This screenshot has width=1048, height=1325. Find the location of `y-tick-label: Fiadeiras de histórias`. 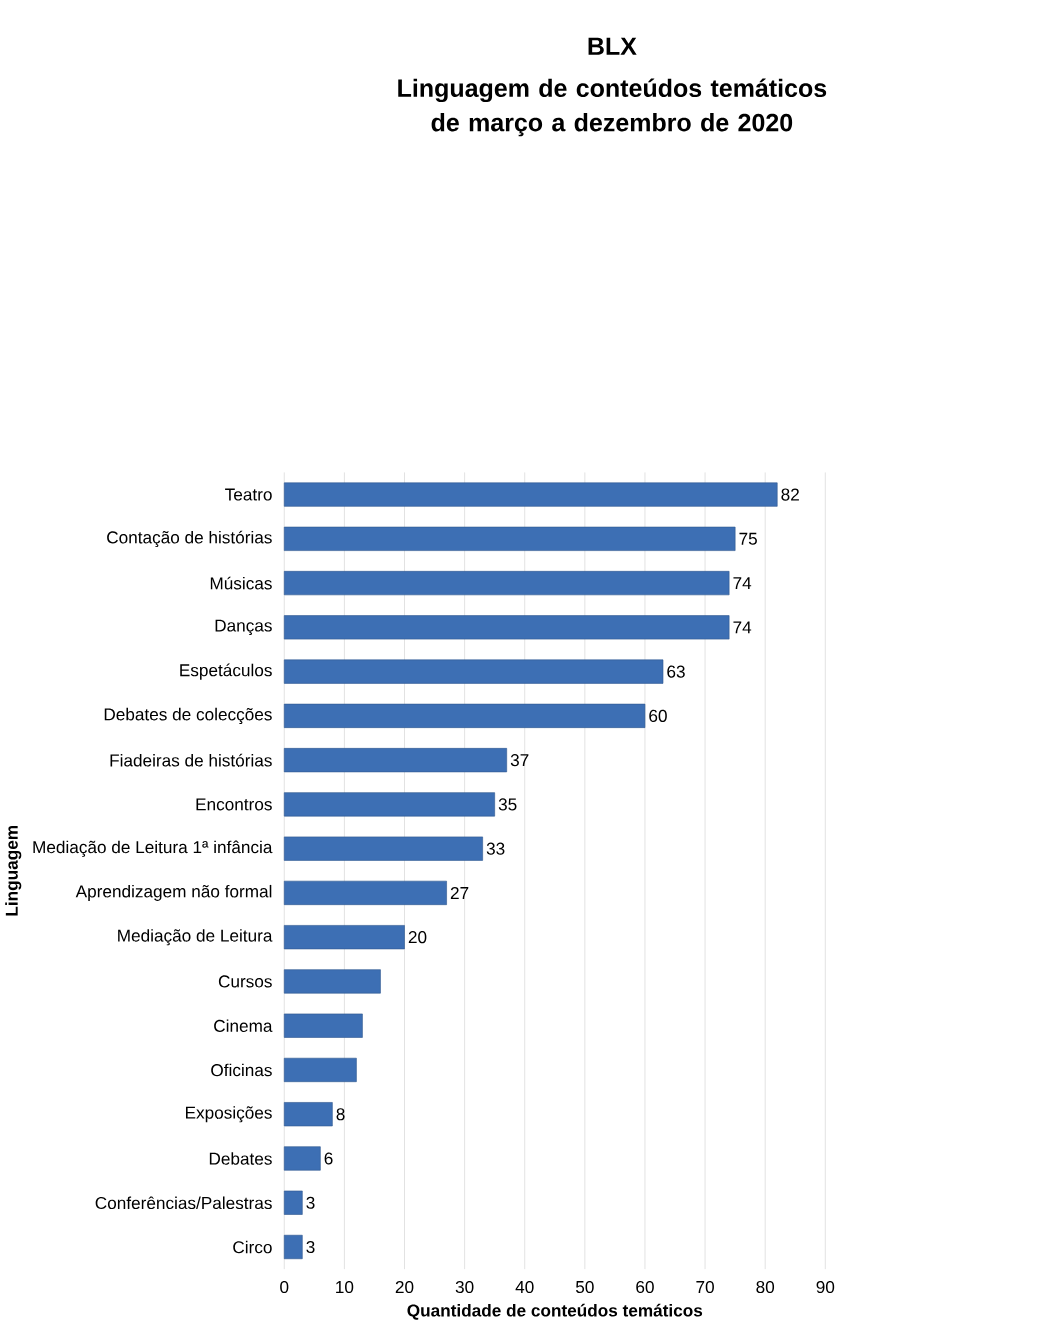

y-tick-label: Fiadeiras de histórias is located at coordinates (191, 760).